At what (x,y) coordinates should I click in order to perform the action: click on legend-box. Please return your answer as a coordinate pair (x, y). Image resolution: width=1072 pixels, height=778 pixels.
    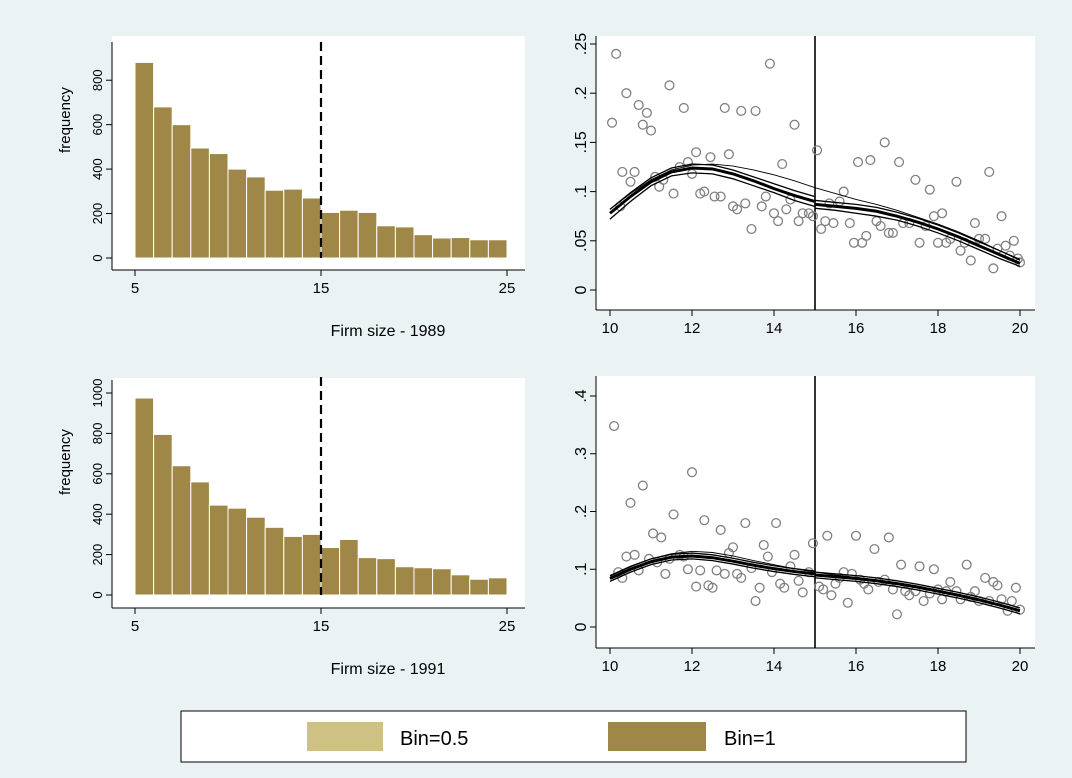
    Looking at the image, I should click on (573, 736).